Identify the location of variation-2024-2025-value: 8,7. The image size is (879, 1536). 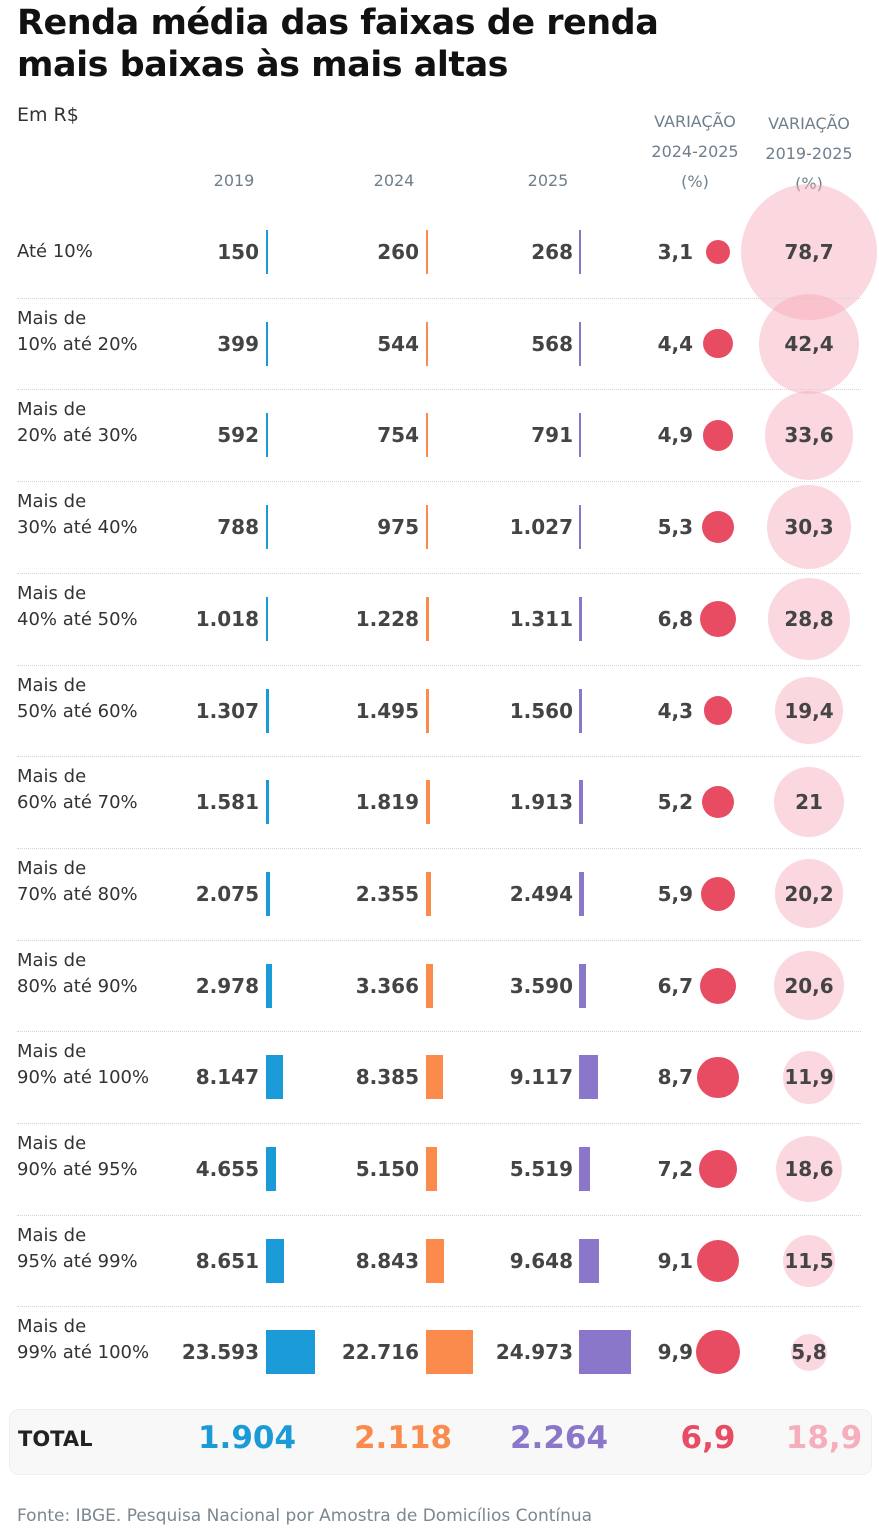
(675, 1077).